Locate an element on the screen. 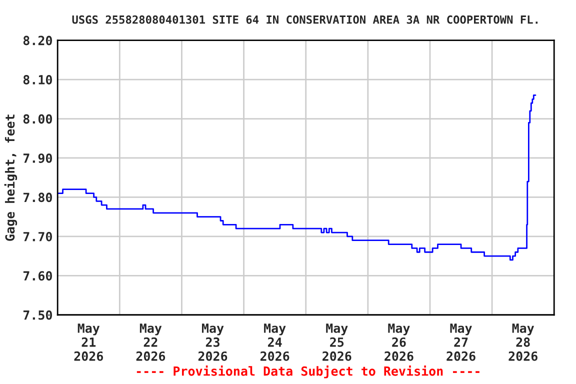 This screenshot has width=576, height=384. y-tick-label: 7.70 is located at coordinates (37, 237).